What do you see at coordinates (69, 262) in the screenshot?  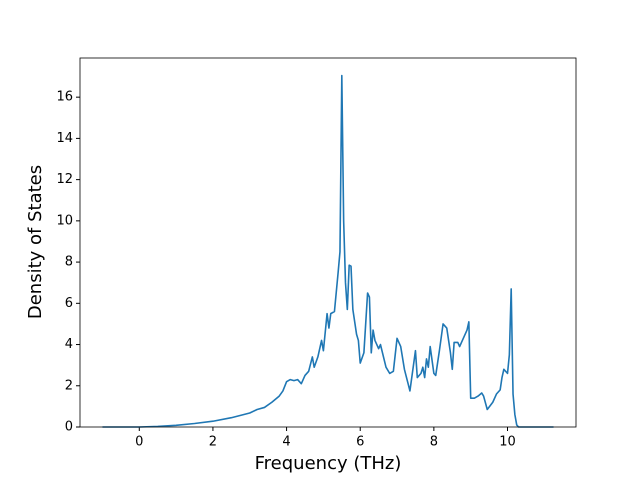 I see `y-tick-label: 8` at bounding box center [69, 262].